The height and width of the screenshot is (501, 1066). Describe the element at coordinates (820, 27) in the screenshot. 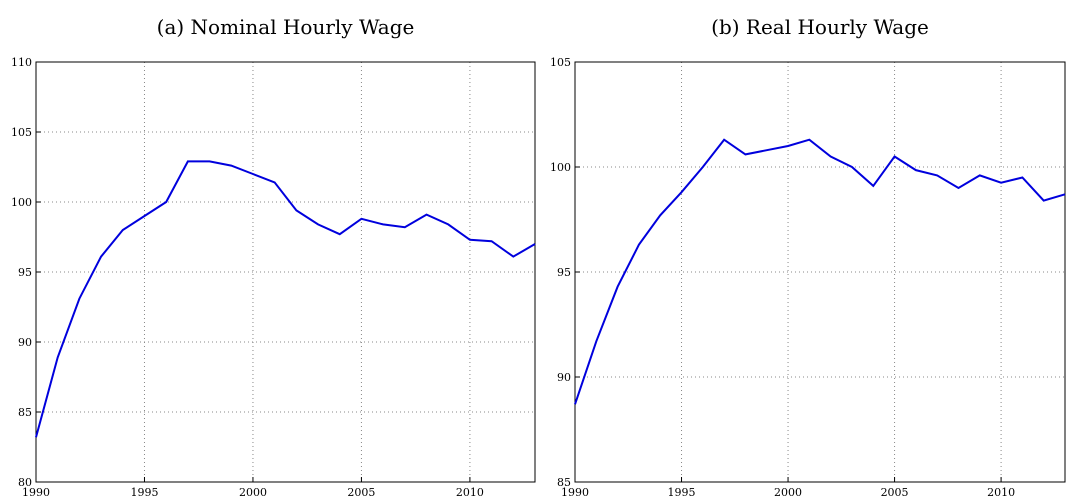

I see `chart-title: (b) Real Hourly Wage` at that location.